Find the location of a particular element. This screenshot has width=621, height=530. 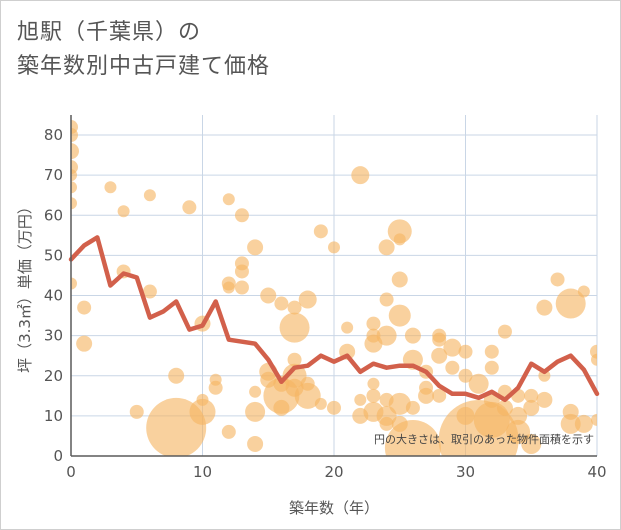

x-axis-label: 築年数（年） is located at coordinates (334, 508).